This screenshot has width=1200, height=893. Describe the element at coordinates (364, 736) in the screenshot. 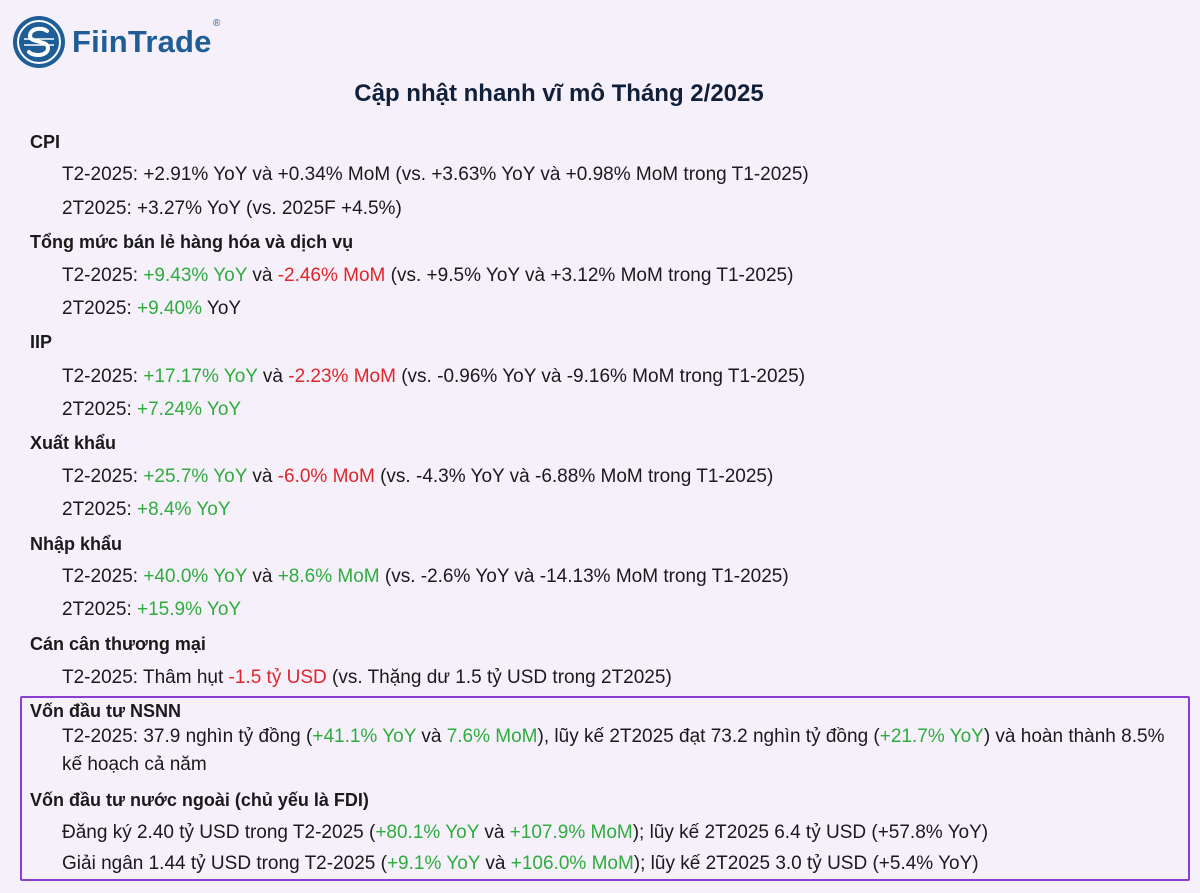

I see `positive-value: +41.1% YoY` at that location.